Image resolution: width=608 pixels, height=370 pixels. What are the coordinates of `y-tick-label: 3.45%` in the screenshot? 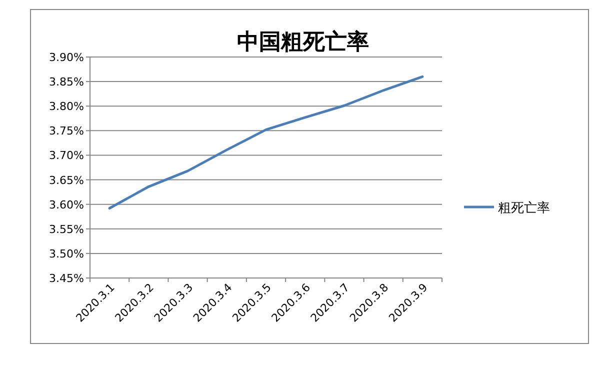 It's located at (66, 278).